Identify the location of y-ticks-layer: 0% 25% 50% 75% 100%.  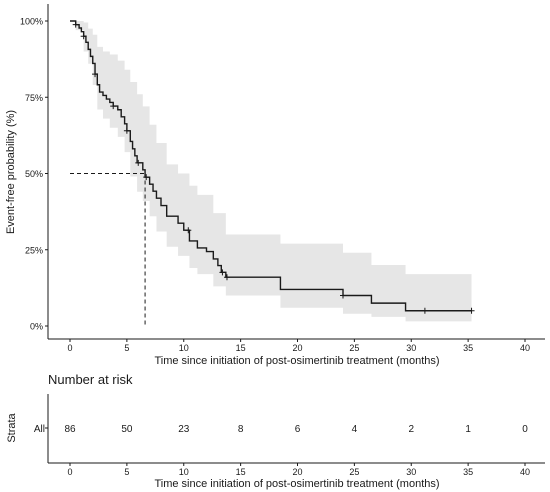
(34, 174).